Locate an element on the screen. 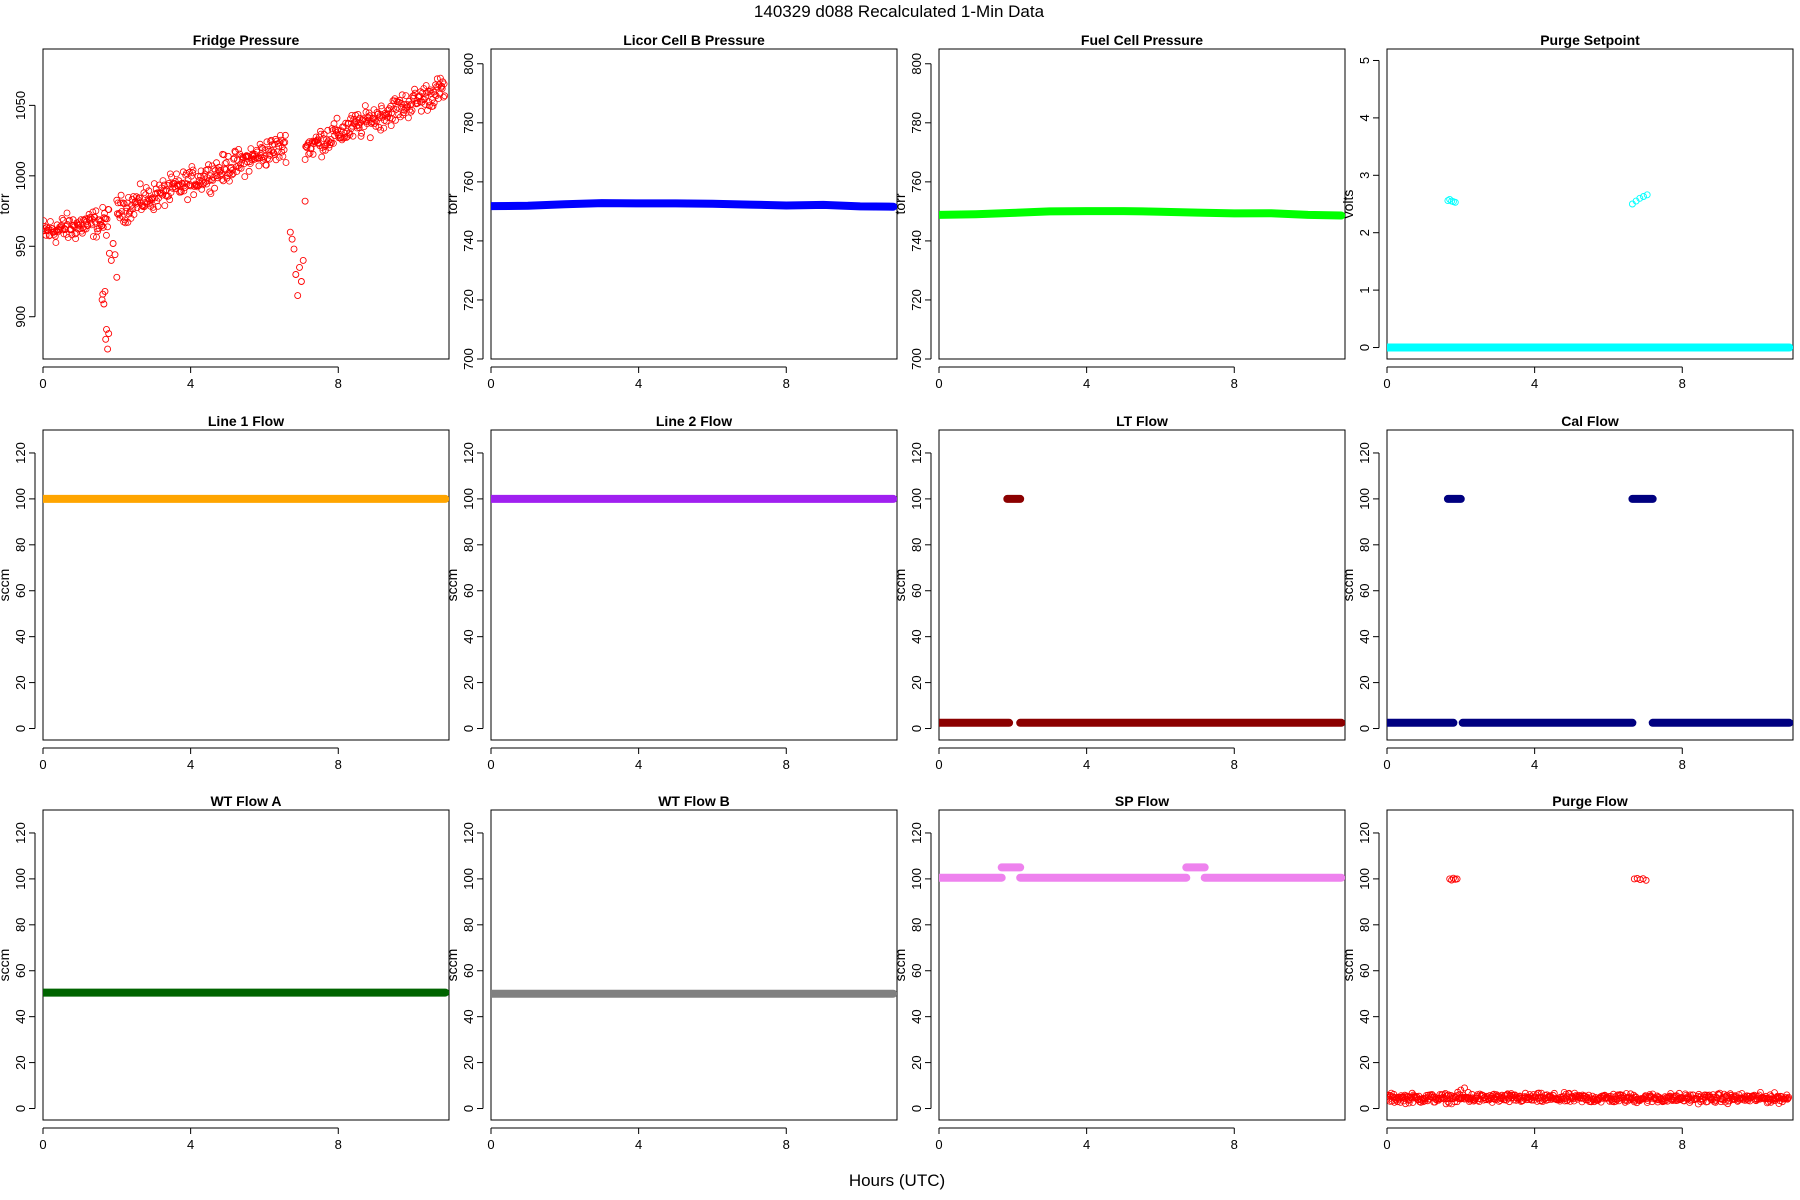 This screenshot has height=1200, width=1800. panel-title: Fuel Cell Pressure is located at coordinates (1142, 40).